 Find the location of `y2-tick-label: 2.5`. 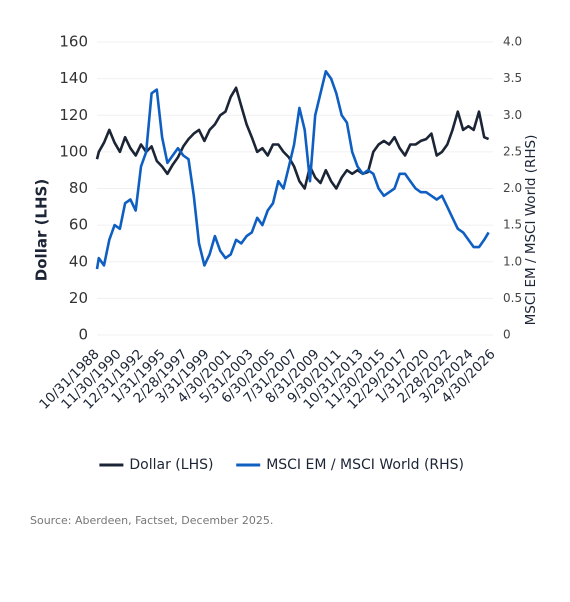

y2-tick-label: 2.5 is located at coordinates (512, 151).